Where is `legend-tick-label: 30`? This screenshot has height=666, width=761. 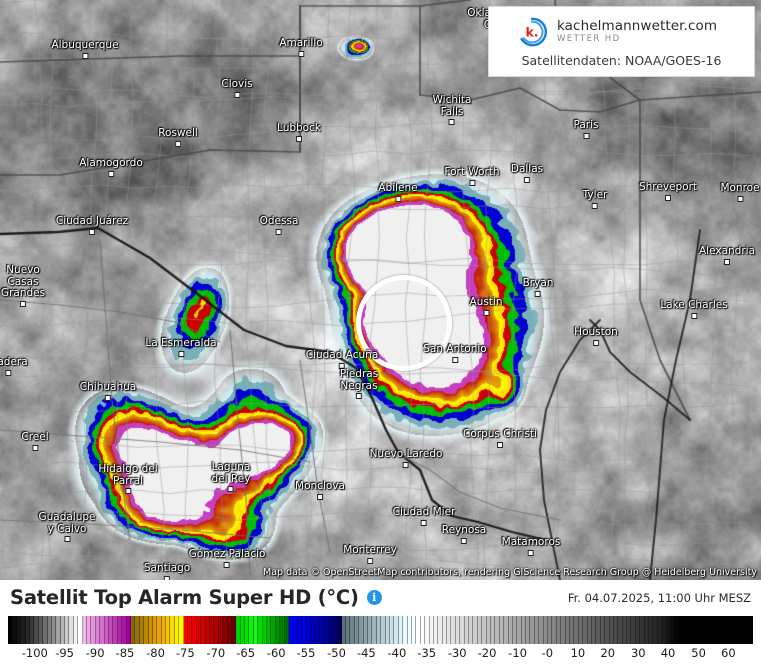
legend-tick-label: 30 is located at coordinates (638, 653).